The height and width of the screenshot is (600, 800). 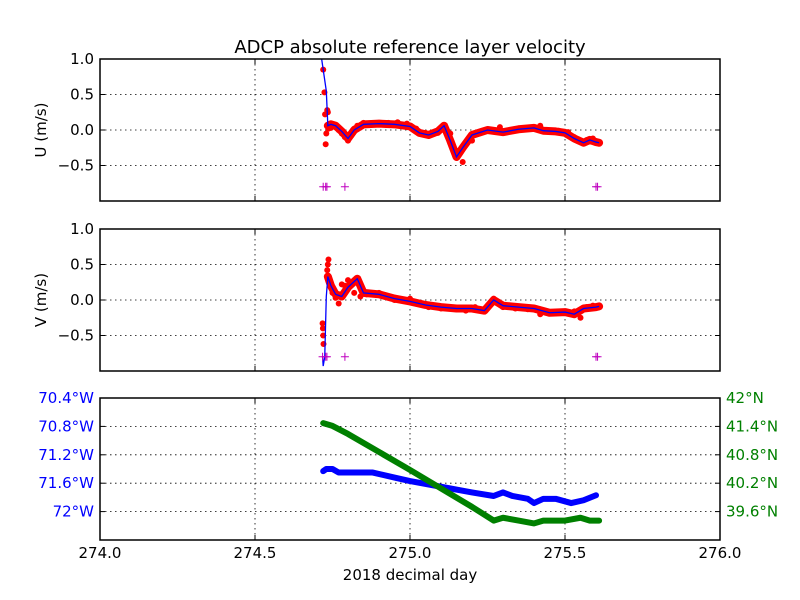 I want to click on x-tick-label: 274.5, so click(x=255, y=553).